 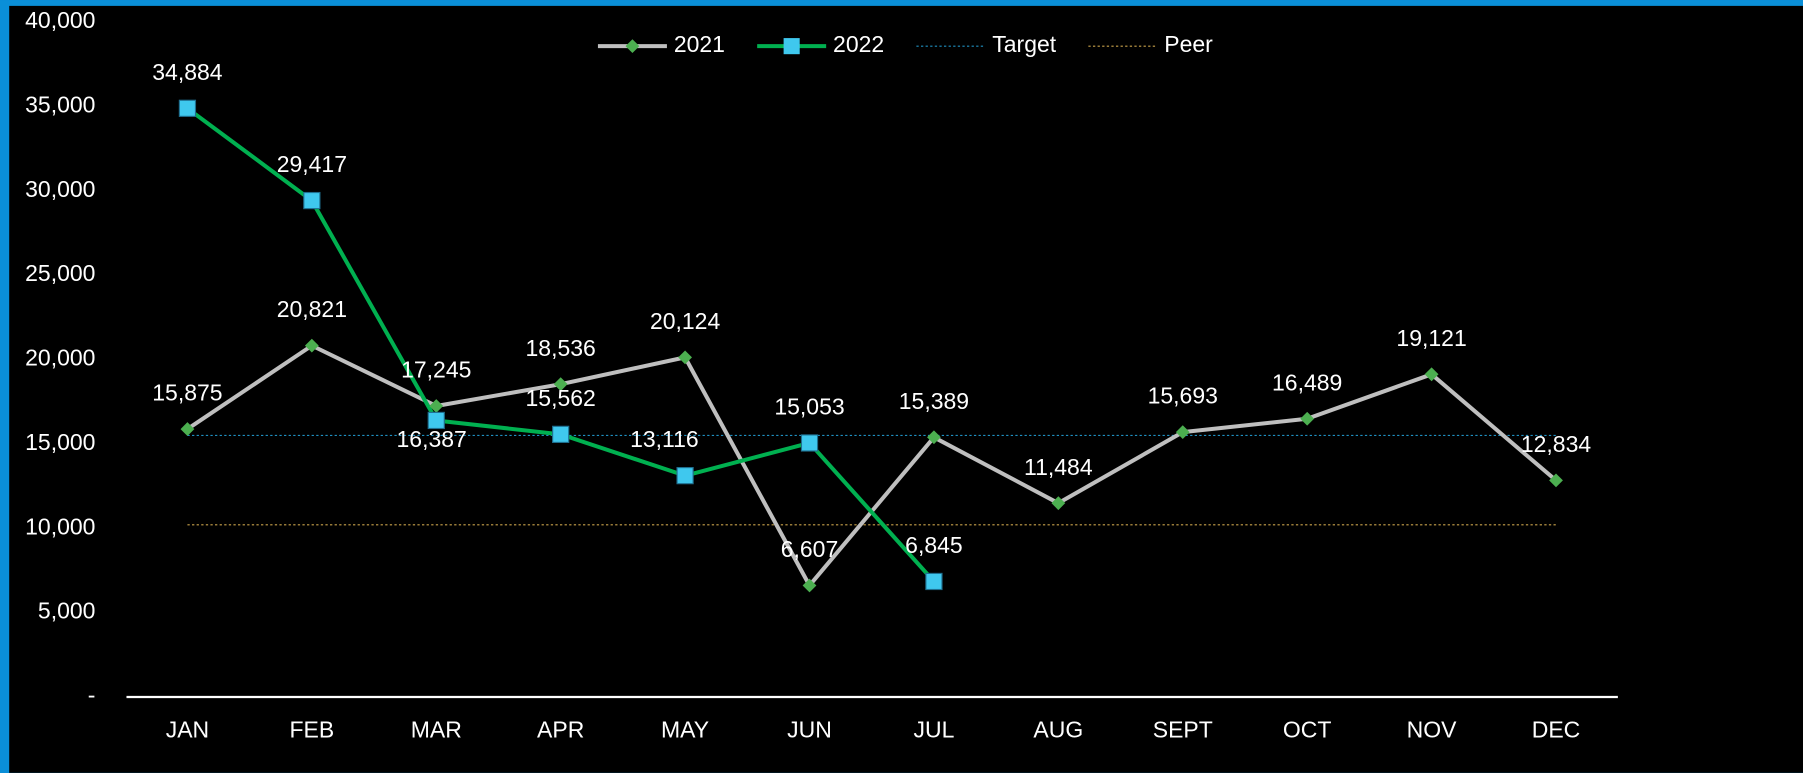 I want to click on y-tick-label: 35,000, so click(x=60, y=104).